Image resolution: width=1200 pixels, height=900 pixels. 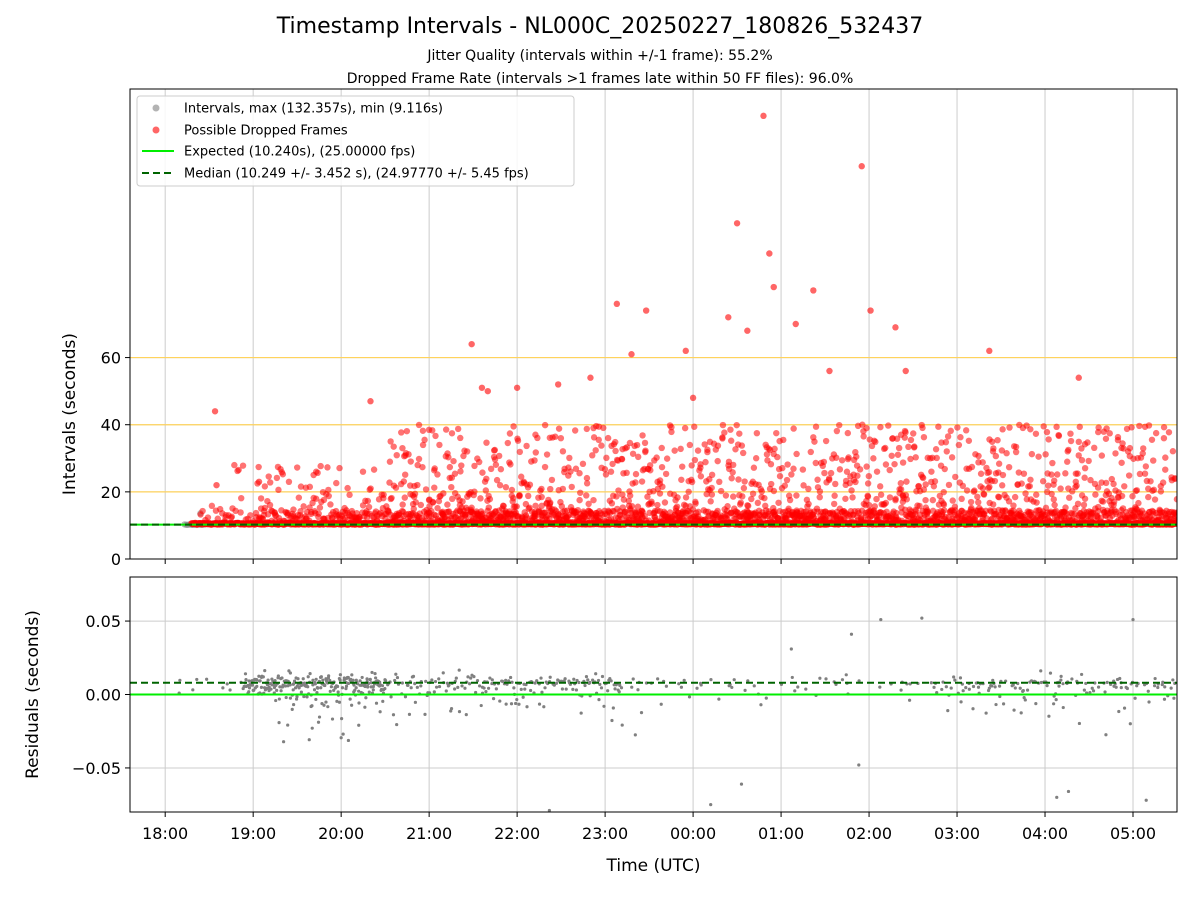 What do you see at coordinates (111, 358) in the screenshot?
I see `top-y-tick-label: 60` at bounding box center [111, 358].